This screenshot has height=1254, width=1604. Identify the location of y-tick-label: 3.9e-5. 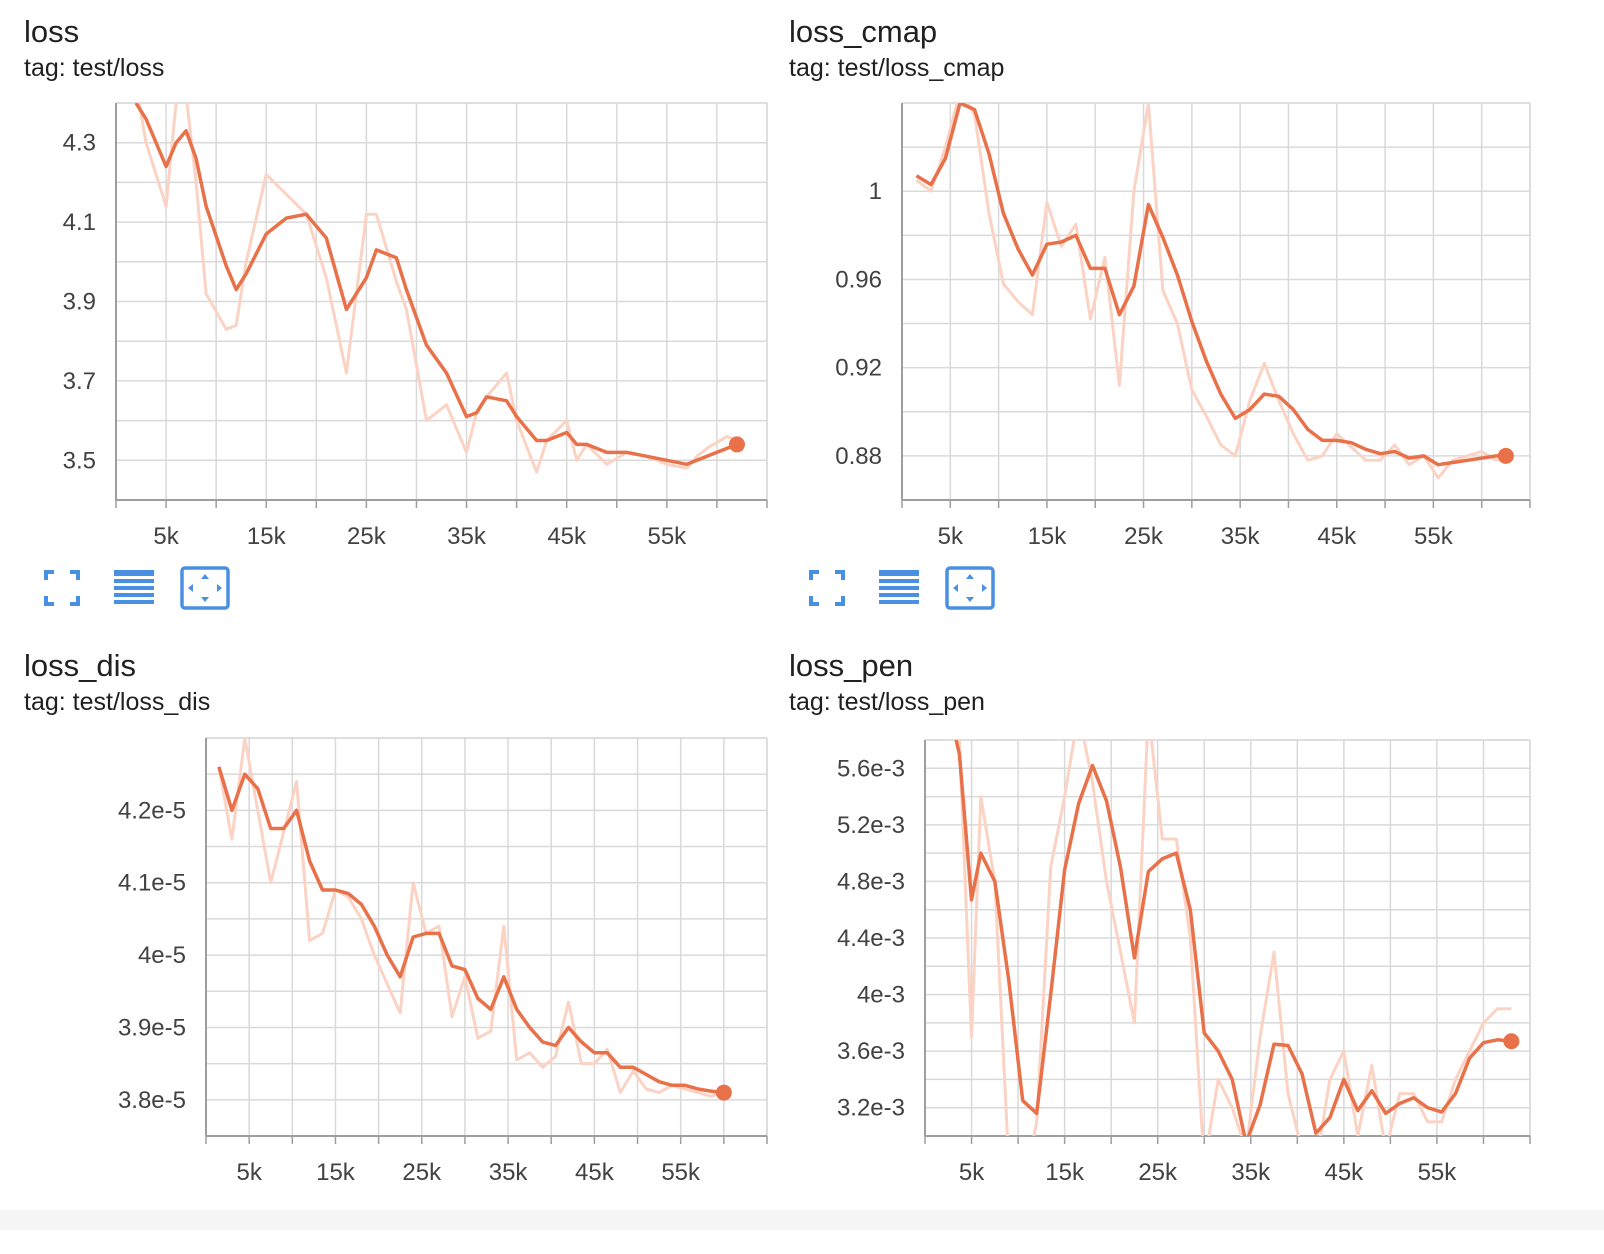
(152, 1027).